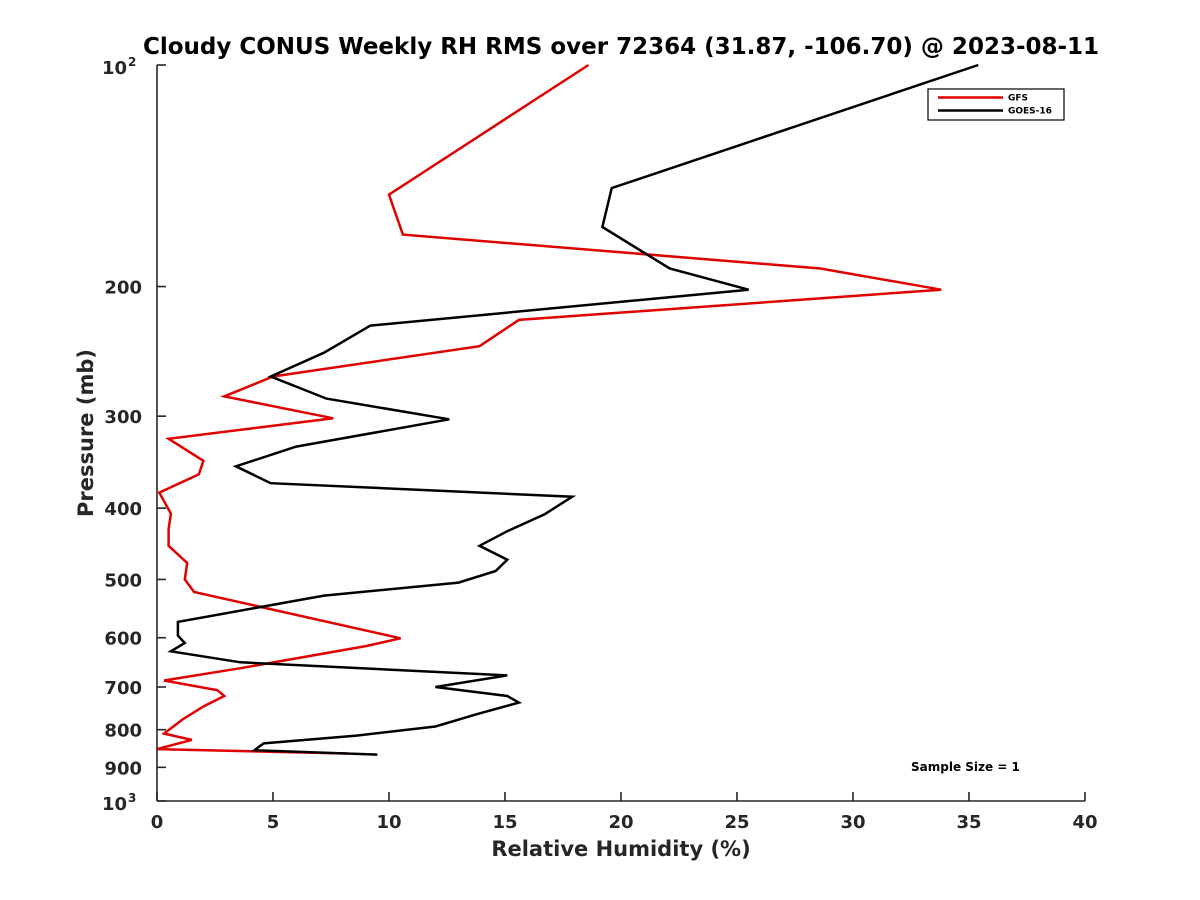 This screenshot has width=1200, height=900. Describe the element at coordinates (1084, 822) in the screenshot. I see `x-tick-label: 40` at that location.